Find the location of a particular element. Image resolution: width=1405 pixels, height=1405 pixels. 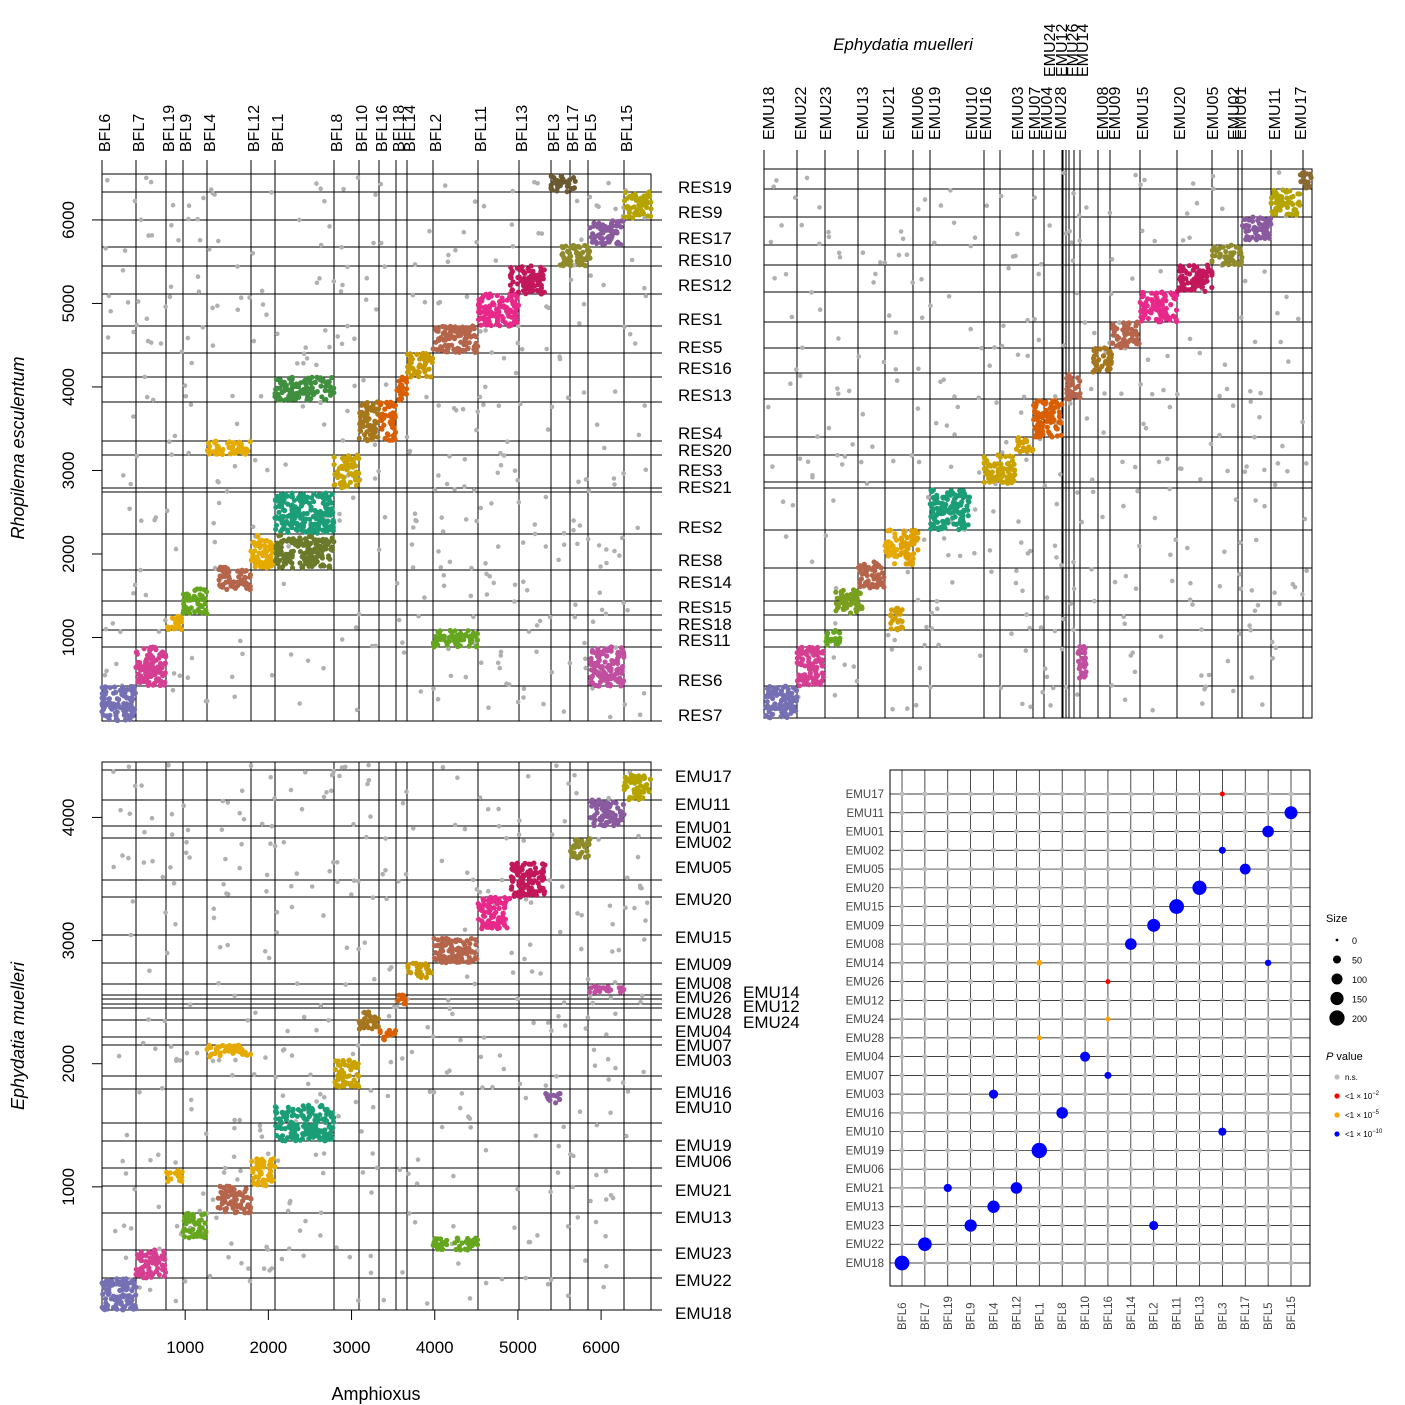

x-group-label: BFL5 is located at coordinates (591, 133).